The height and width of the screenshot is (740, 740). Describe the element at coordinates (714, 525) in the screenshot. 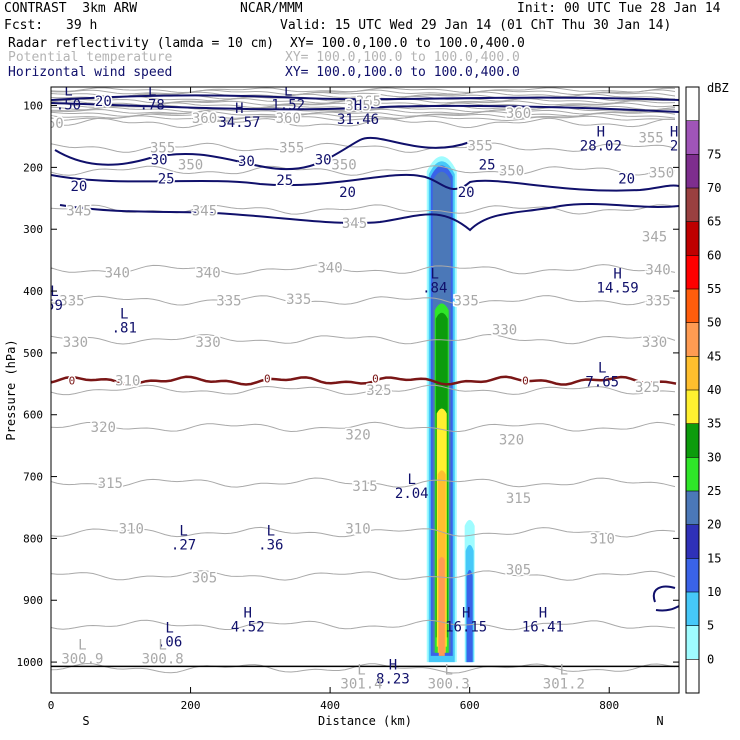

I see `colorbar-level-label: 20` at that location.